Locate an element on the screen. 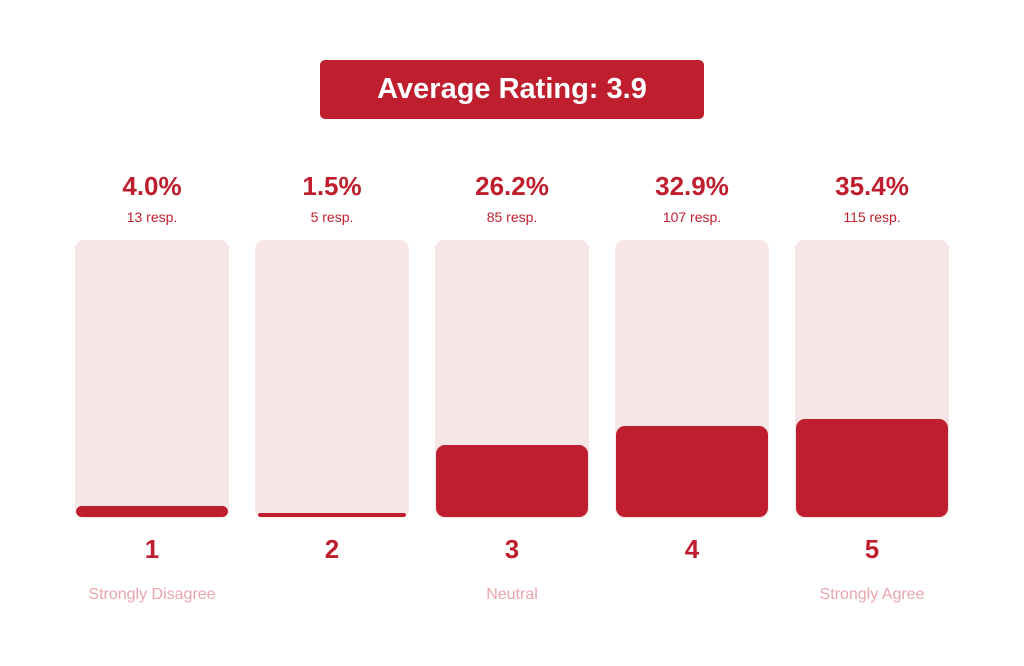  percent-label: 26.2% is located at coordinates (512, 186).